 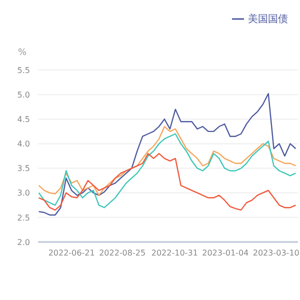 What do you see at coordinates (23, 217) in the screenshot?
I see `y-tick-label: 2.5` at bounding box center [23, 217].